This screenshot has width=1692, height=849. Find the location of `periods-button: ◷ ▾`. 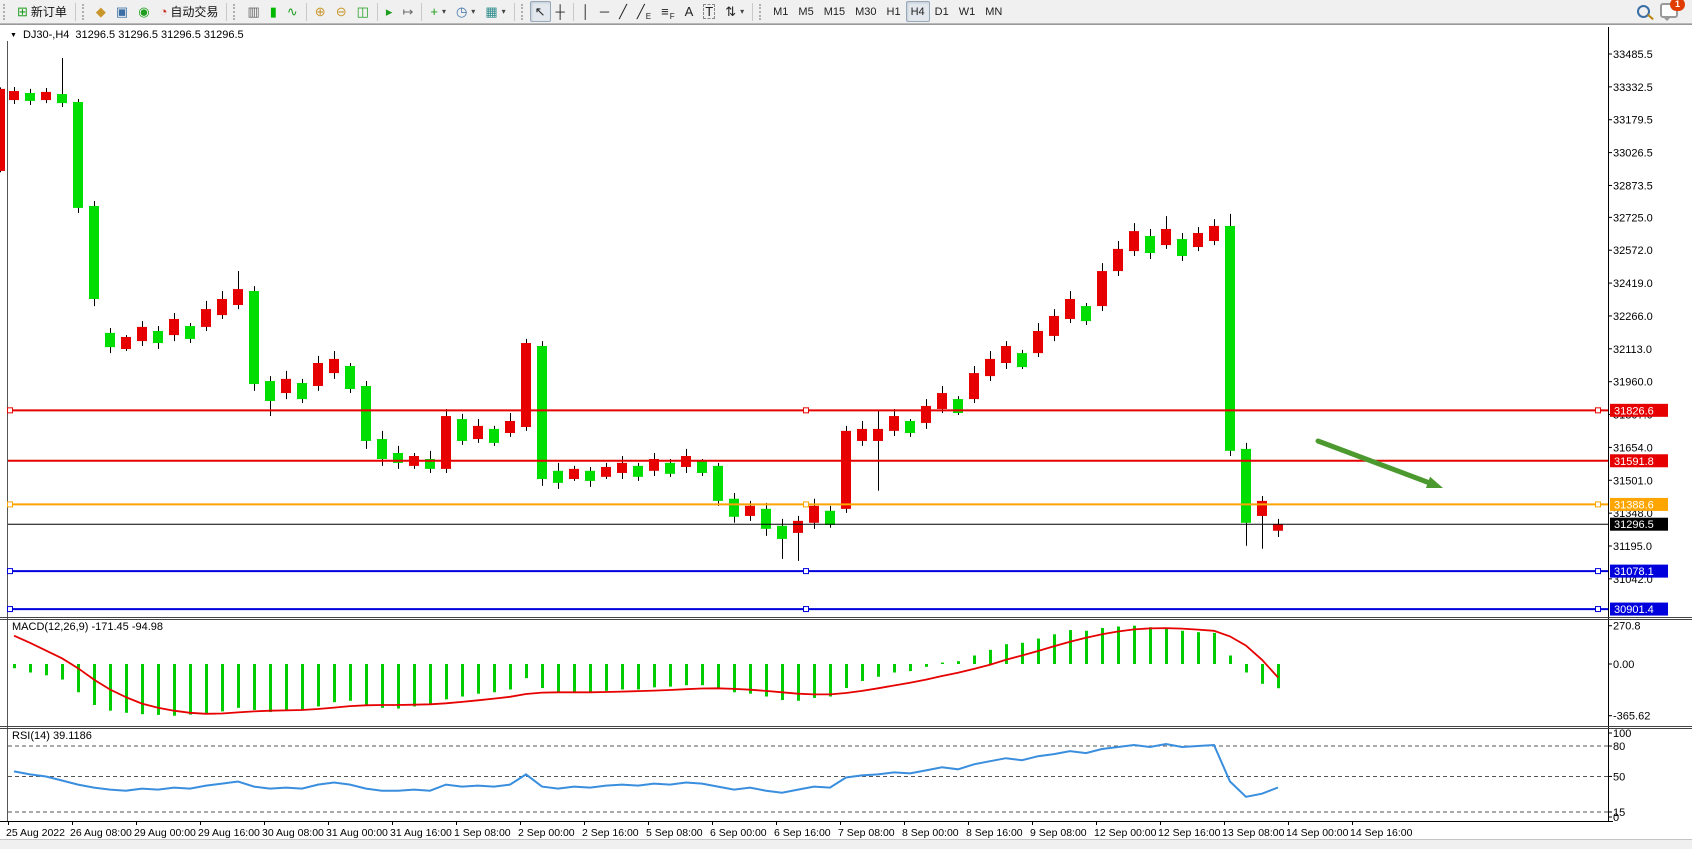

periods-button: ◷ ▾ is located at coordinates (465, 11).